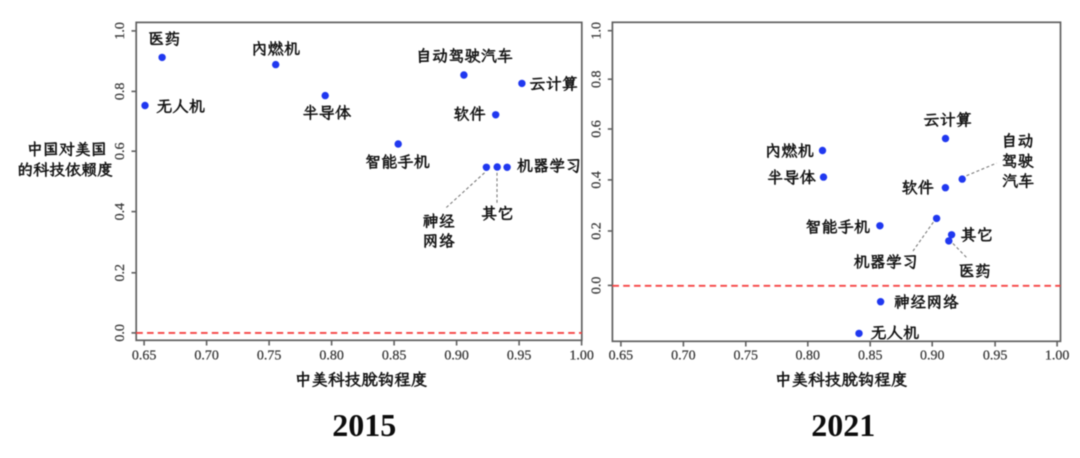 The image size is (1080, 458). What do you see at coordinates (843, 425) in the screenshot?
I see `svg-text: 2021` at bounding box center [843, 425].